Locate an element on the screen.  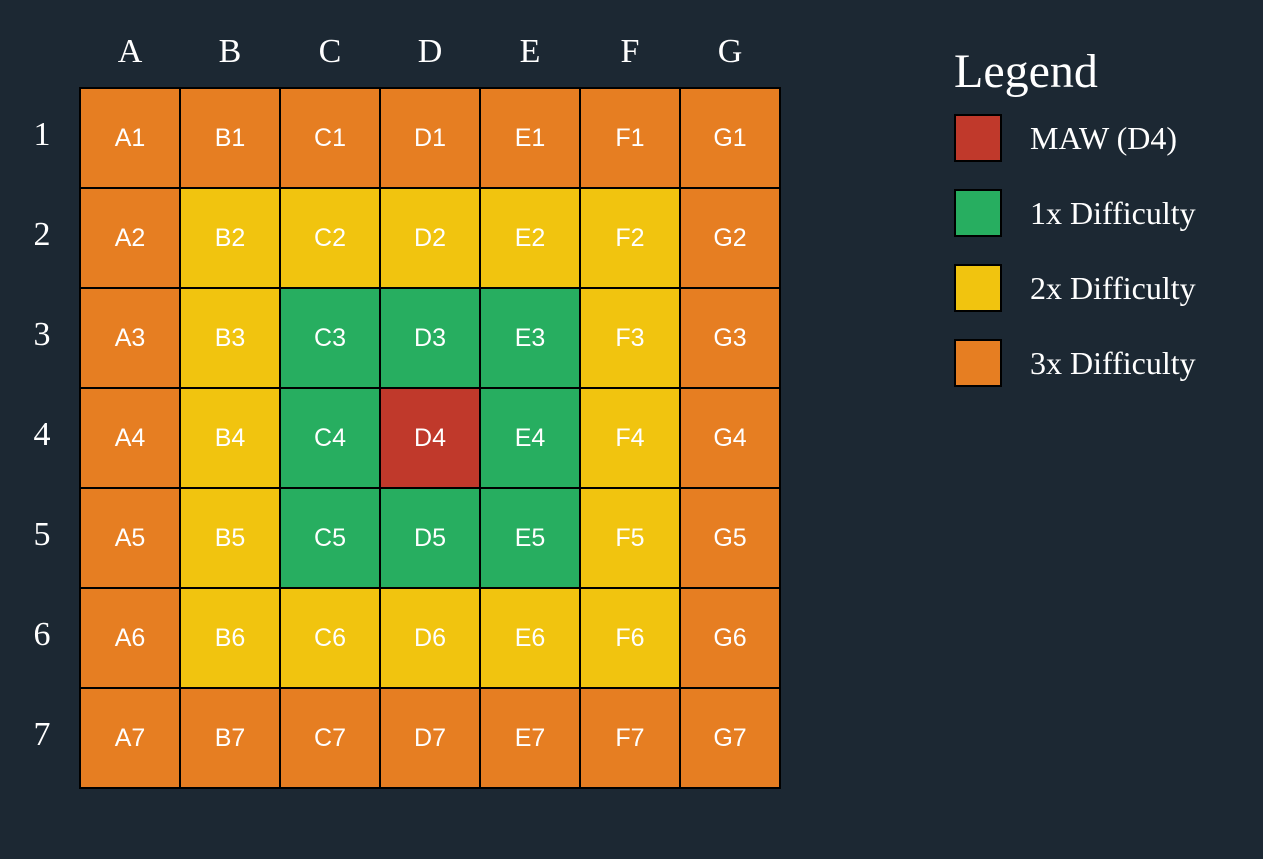
grid-cell-e5: E5 is located at coordinates (530, 538).